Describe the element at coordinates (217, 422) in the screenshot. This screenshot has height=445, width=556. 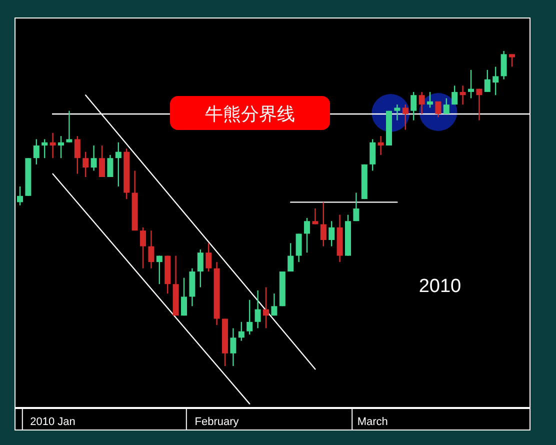
I see `x-tick-label: February` at that location.